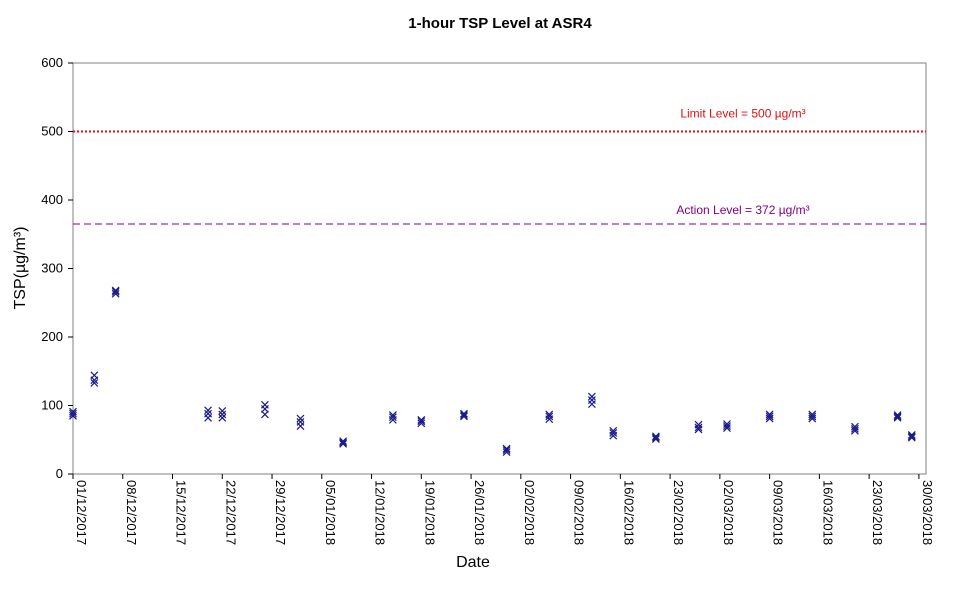 This screenshot has width=970, height=599. Describe the element at coordinates (742, 210) in the screenshot. I see `reference-line-label: Action Level = 372 µg/m³` at that location.